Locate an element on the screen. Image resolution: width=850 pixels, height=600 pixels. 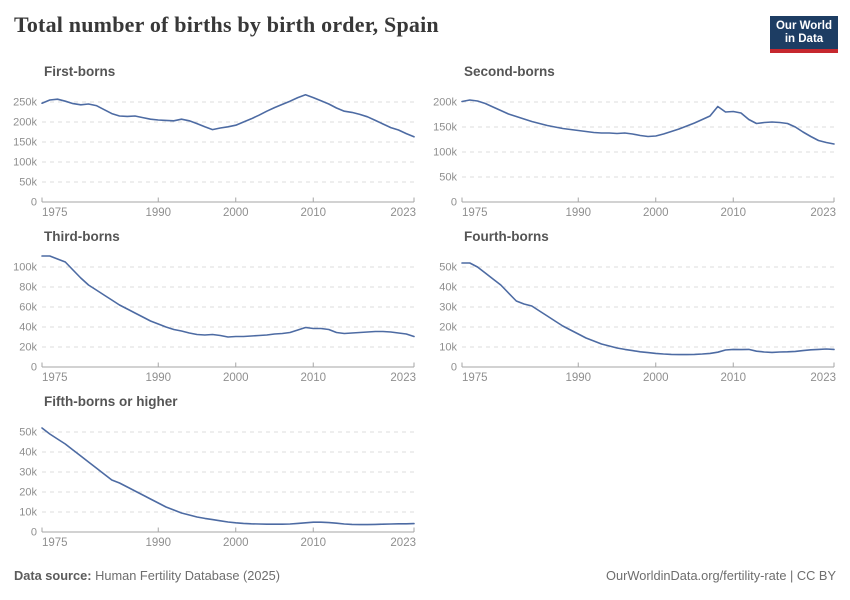
attribution-link: OurWorldinData.org/fertility-rate is located at coordinates (696, 575).